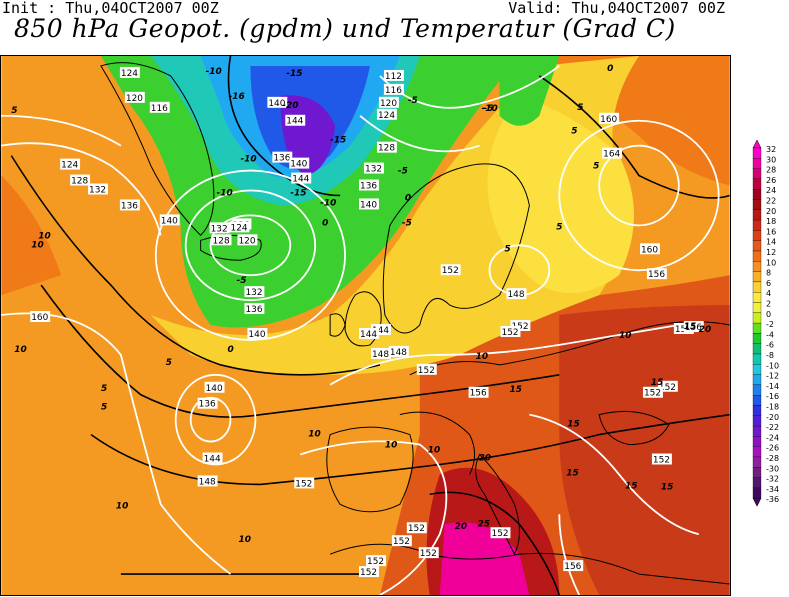  I want to click on legend-value: 4, so click(768, 293).